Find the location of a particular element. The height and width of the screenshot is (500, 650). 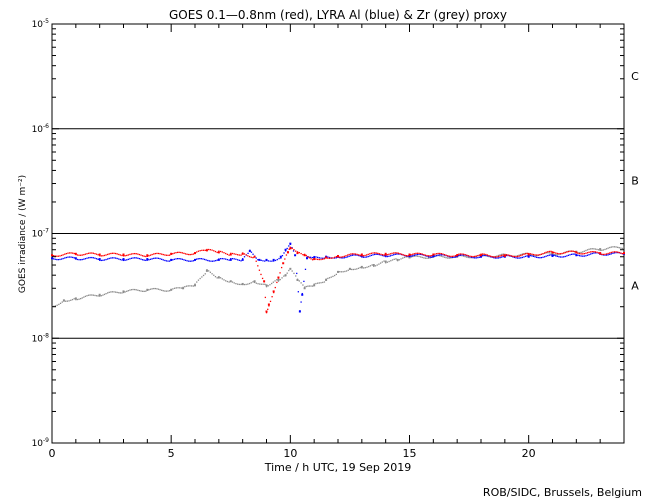

x-tick-label-1: 5 is located at coordinates (171, 453).